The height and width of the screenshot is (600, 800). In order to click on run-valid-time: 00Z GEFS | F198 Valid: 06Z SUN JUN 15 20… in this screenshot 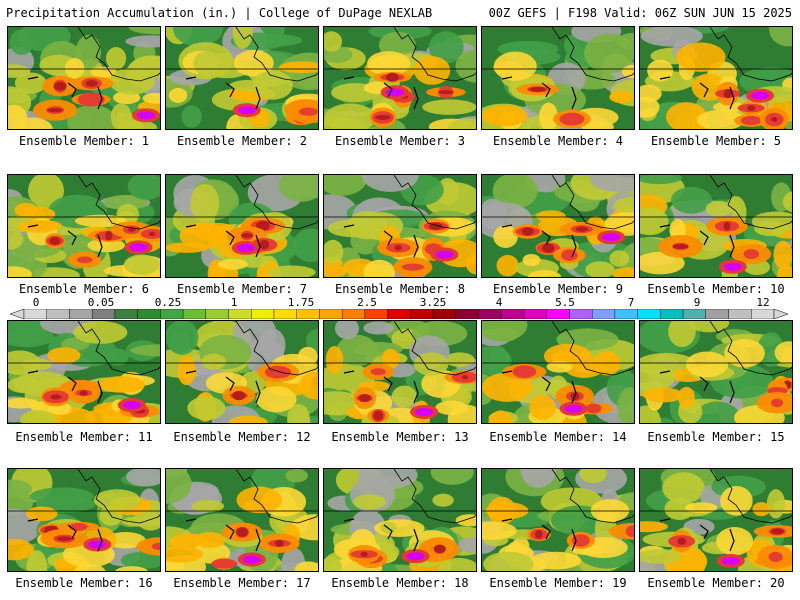, I will do `click(640, 13)`.